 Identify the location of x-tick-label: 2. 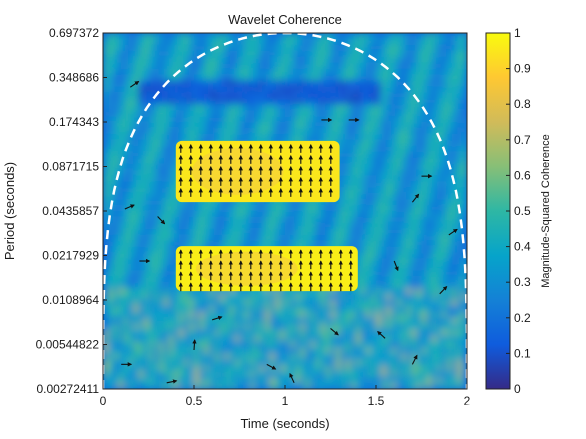
(467, 401).